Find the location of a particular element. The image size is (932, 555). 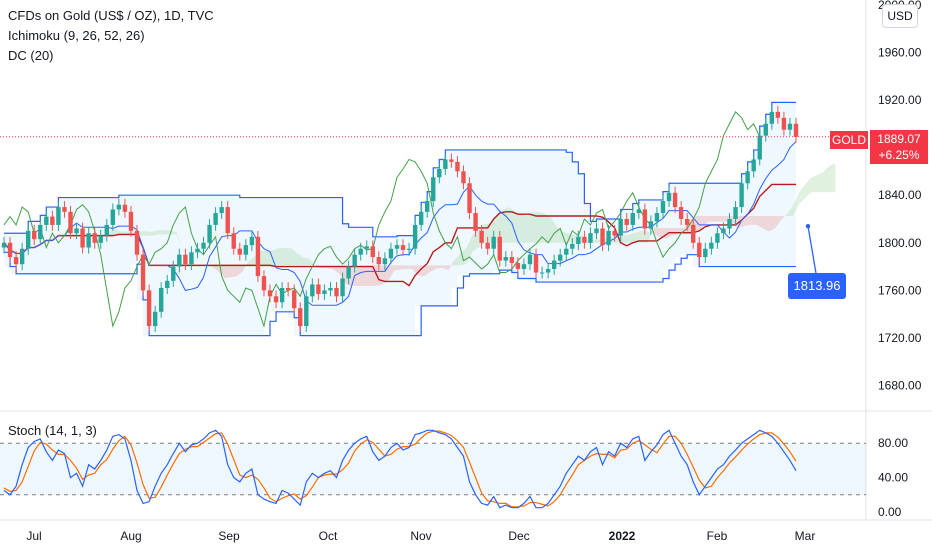

time-tick-label: Mar is located at coordinates (805, 536).